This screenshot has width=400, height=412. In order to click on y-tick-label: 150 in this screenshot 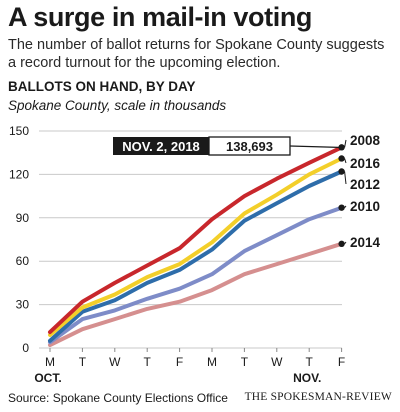, I will do `click(19, 131)`.